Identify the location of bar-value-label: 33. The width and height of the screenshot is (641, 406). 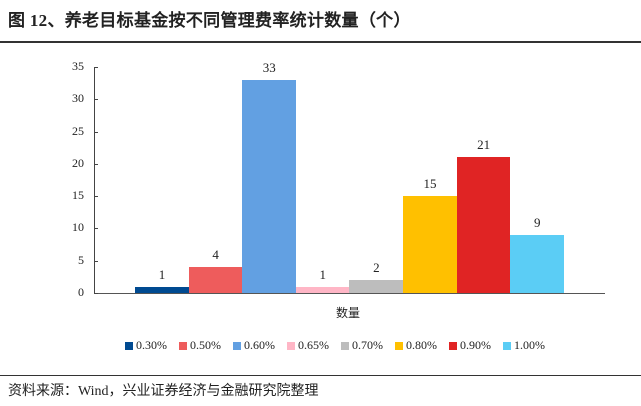
(269, 67).